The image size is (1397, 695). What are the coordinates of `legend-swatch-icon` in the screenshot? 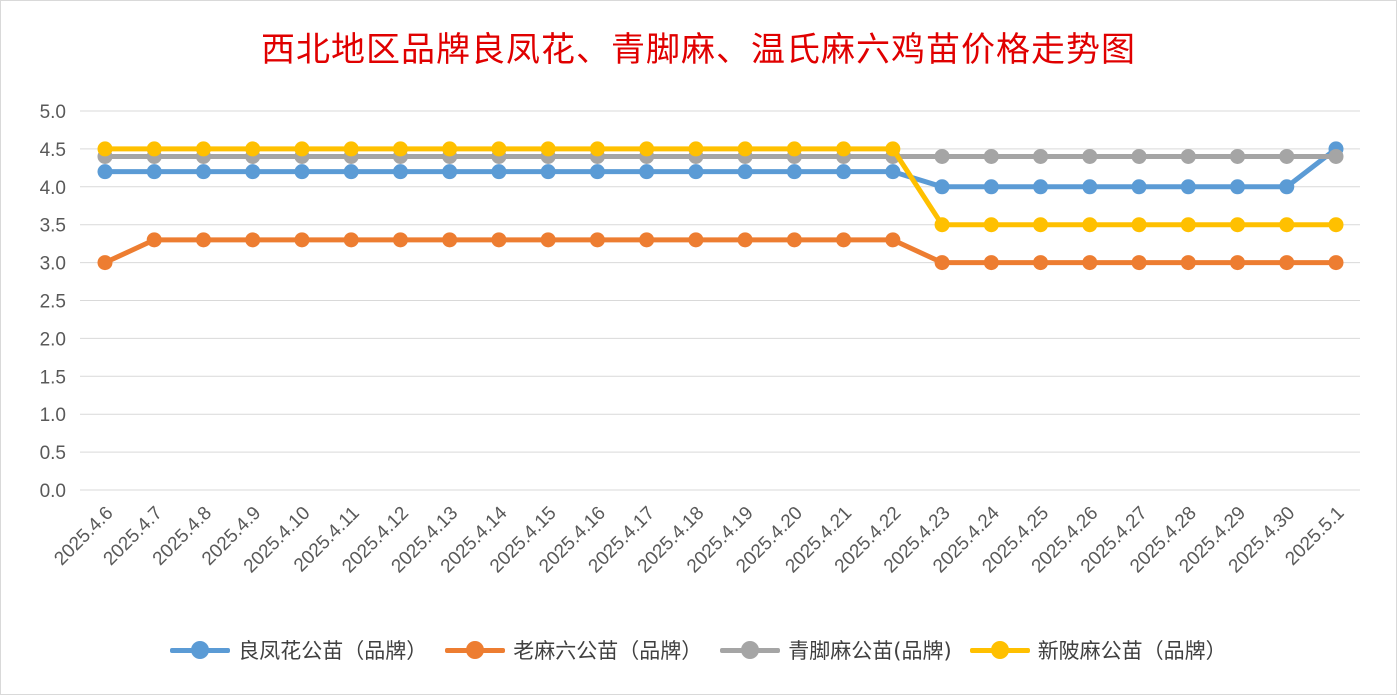 It's located at (200, 650).